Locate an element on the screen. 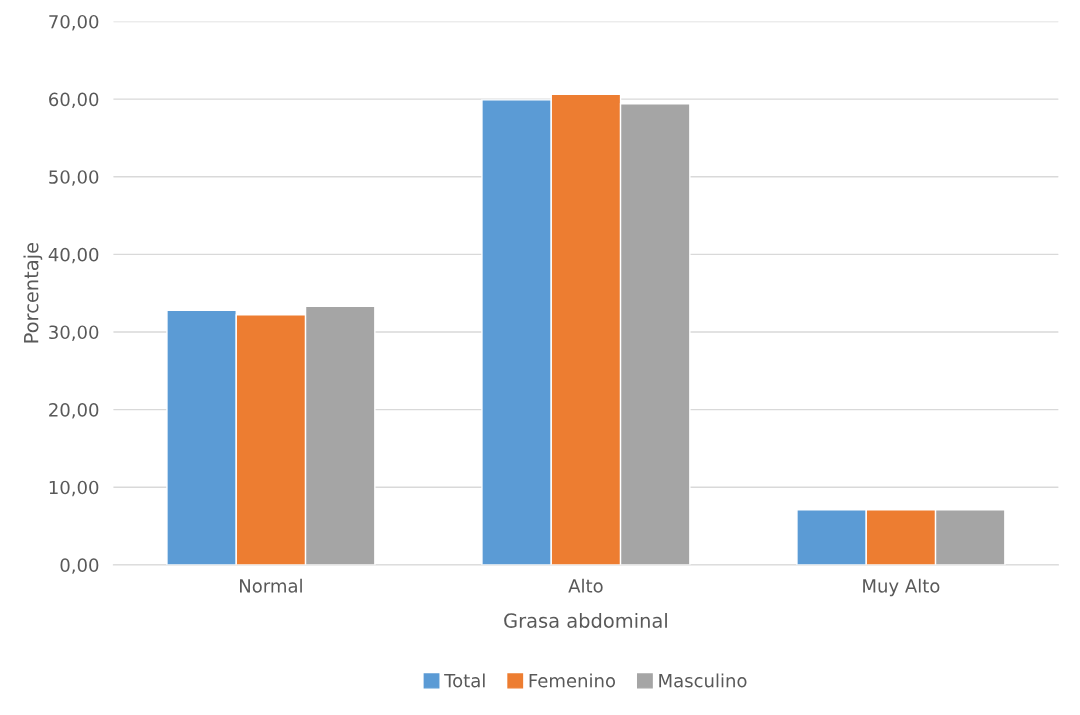  x-tick-label: Alto is located at coordinates (585, 585).